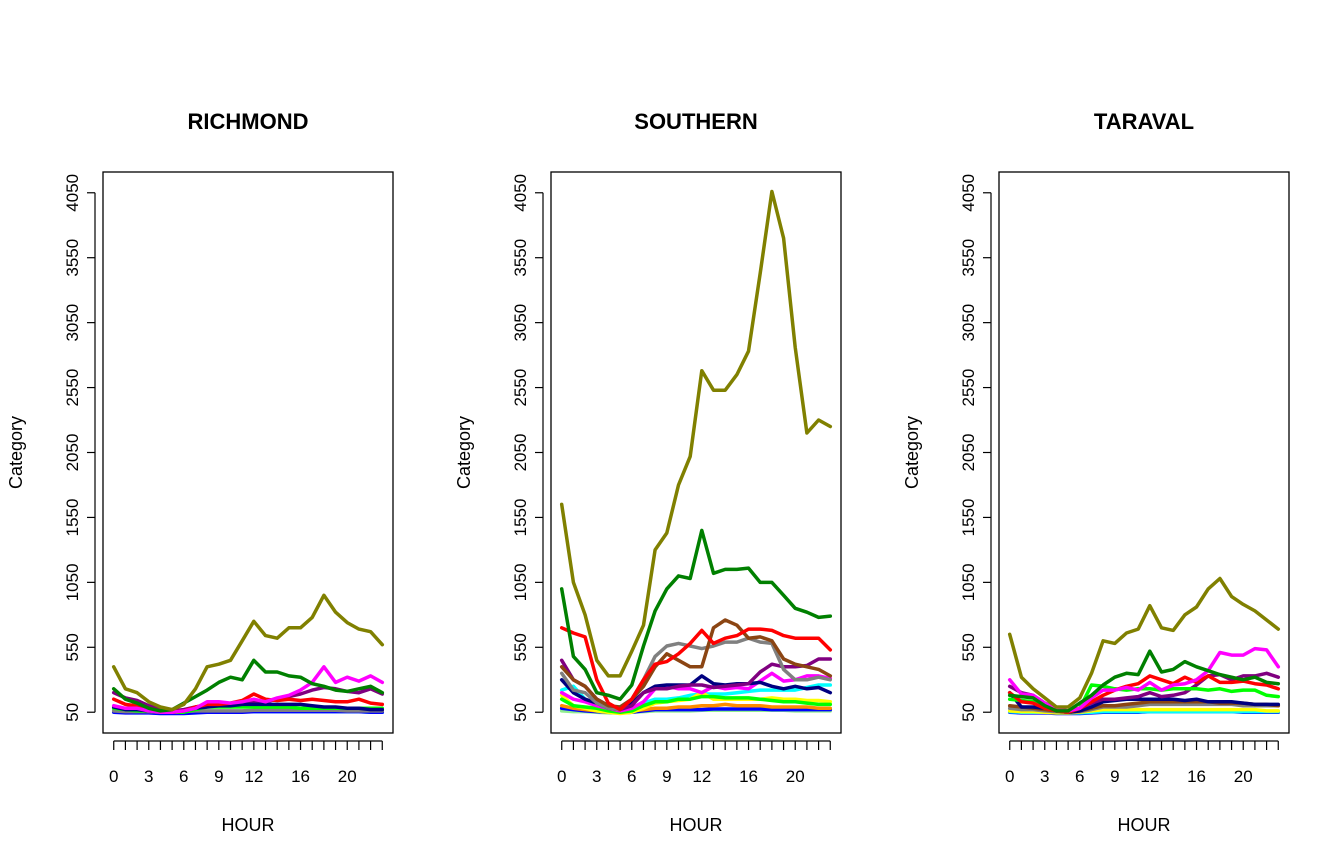 This screenshot has width=1344, height=864. What do you see at coordinates (113, 776) in the screenshot?
I see `panel-richmond-x-tick-label: 0` at bounding box center [113, 776].